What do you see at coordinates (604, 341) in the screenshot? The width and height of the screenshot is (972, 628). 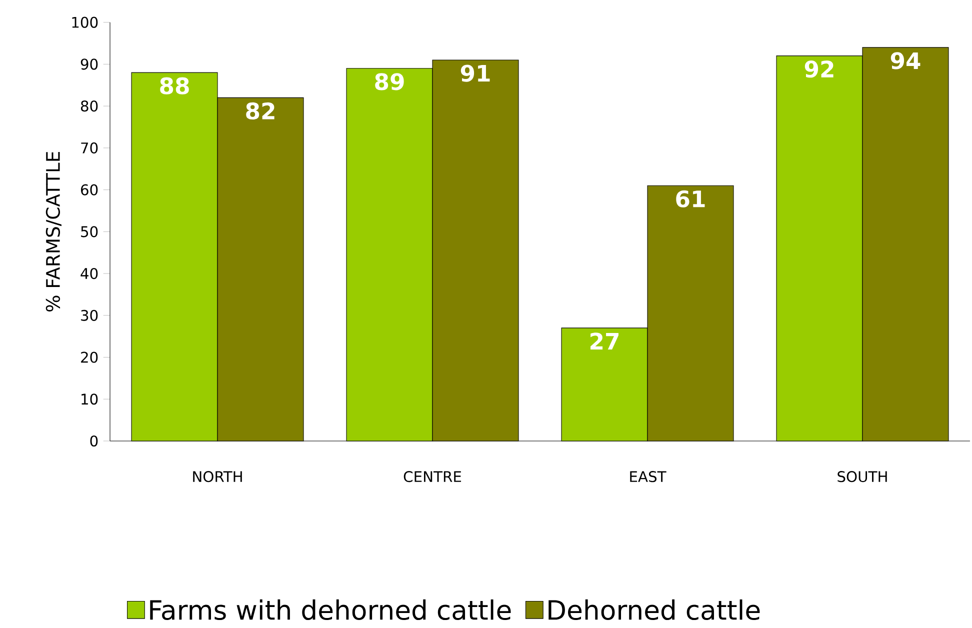 I see `data-label: 27` at bounding box center [604, 341].